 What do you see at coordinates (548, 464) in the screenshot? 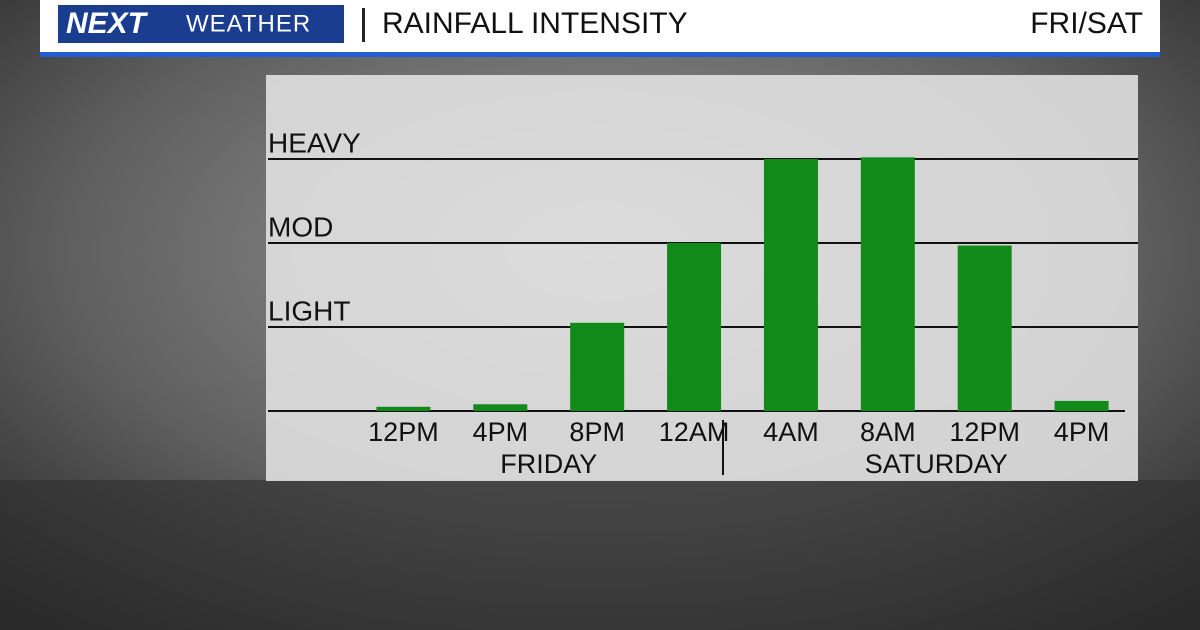
I see `group-label: FRIDAY` at bounding box center [548, 464].